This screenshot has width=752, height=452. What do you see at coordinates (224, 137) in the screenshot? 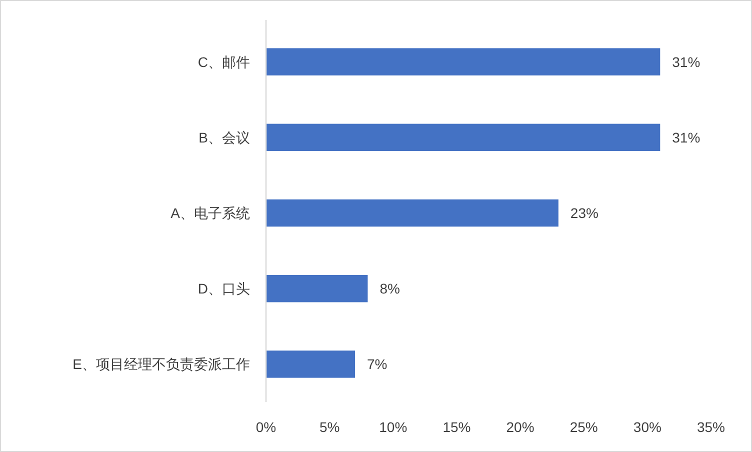
I see `y-tick-label: B、会议` at bounding box center [224, 137].